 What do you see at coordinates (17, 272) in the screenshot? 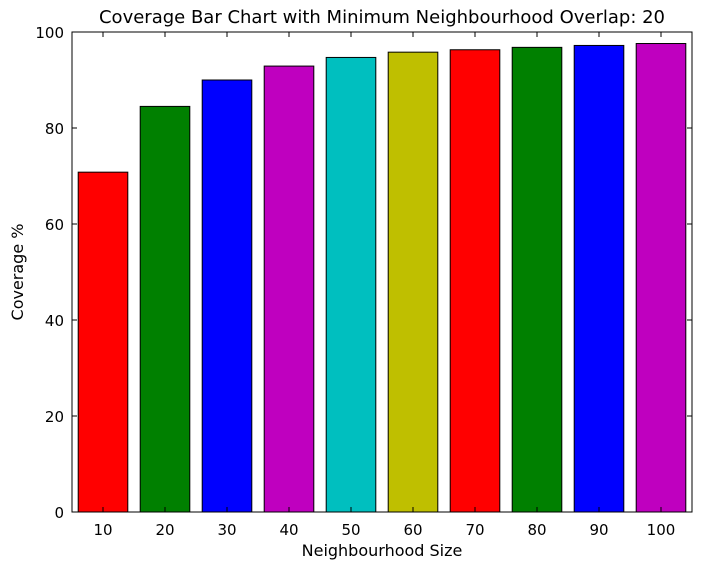
I see `y-axis-label: Coverage %` at bounding box center [17, 272].